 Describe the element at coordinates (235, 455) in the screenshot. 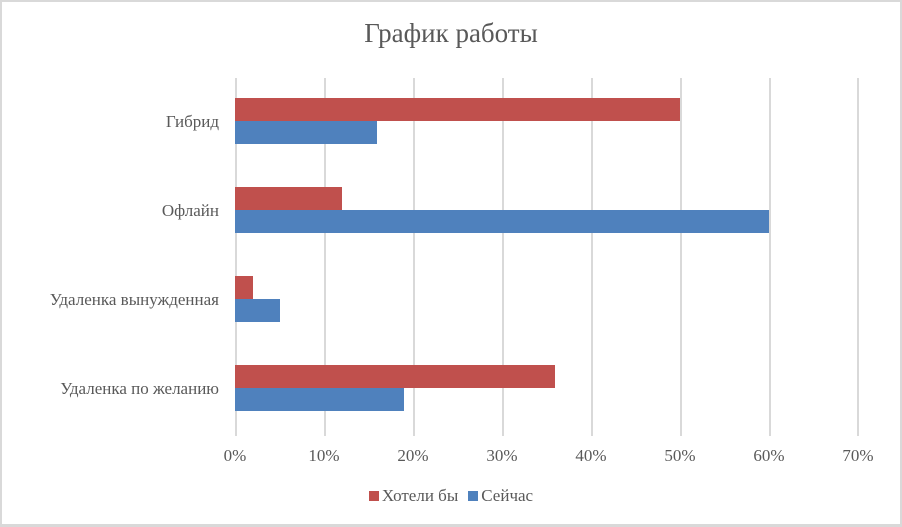

I see `x-tick: 0%` at that location.